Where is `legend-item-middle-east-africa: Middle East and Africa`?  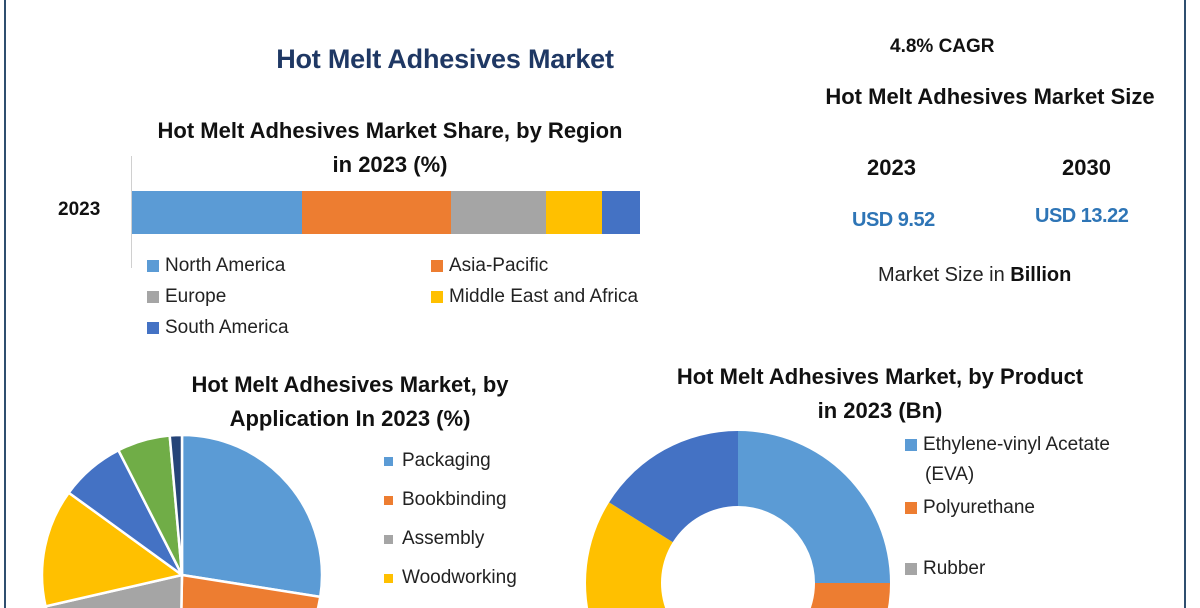
legend-item-middle-east-africa: Middle East and Africa is located at coordinates (534, 297).